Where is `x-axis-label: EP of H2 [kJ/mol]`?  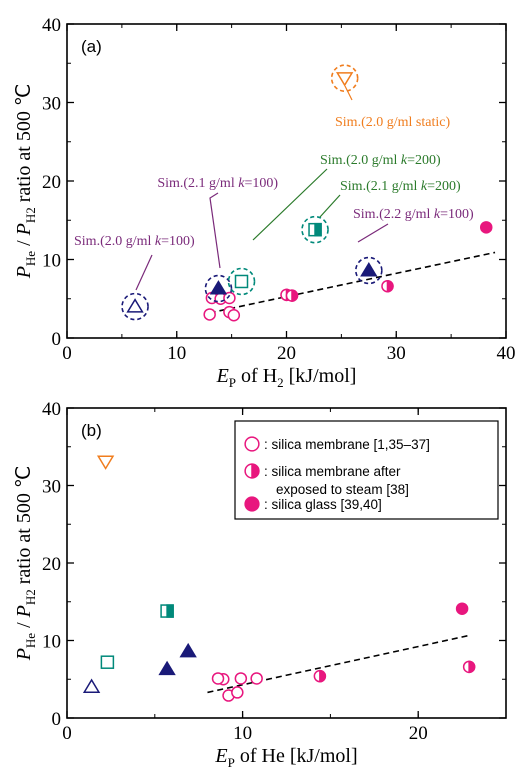
x-axis-label: EP of H2 [kJ/mol] is located at coordinates (286, 377).